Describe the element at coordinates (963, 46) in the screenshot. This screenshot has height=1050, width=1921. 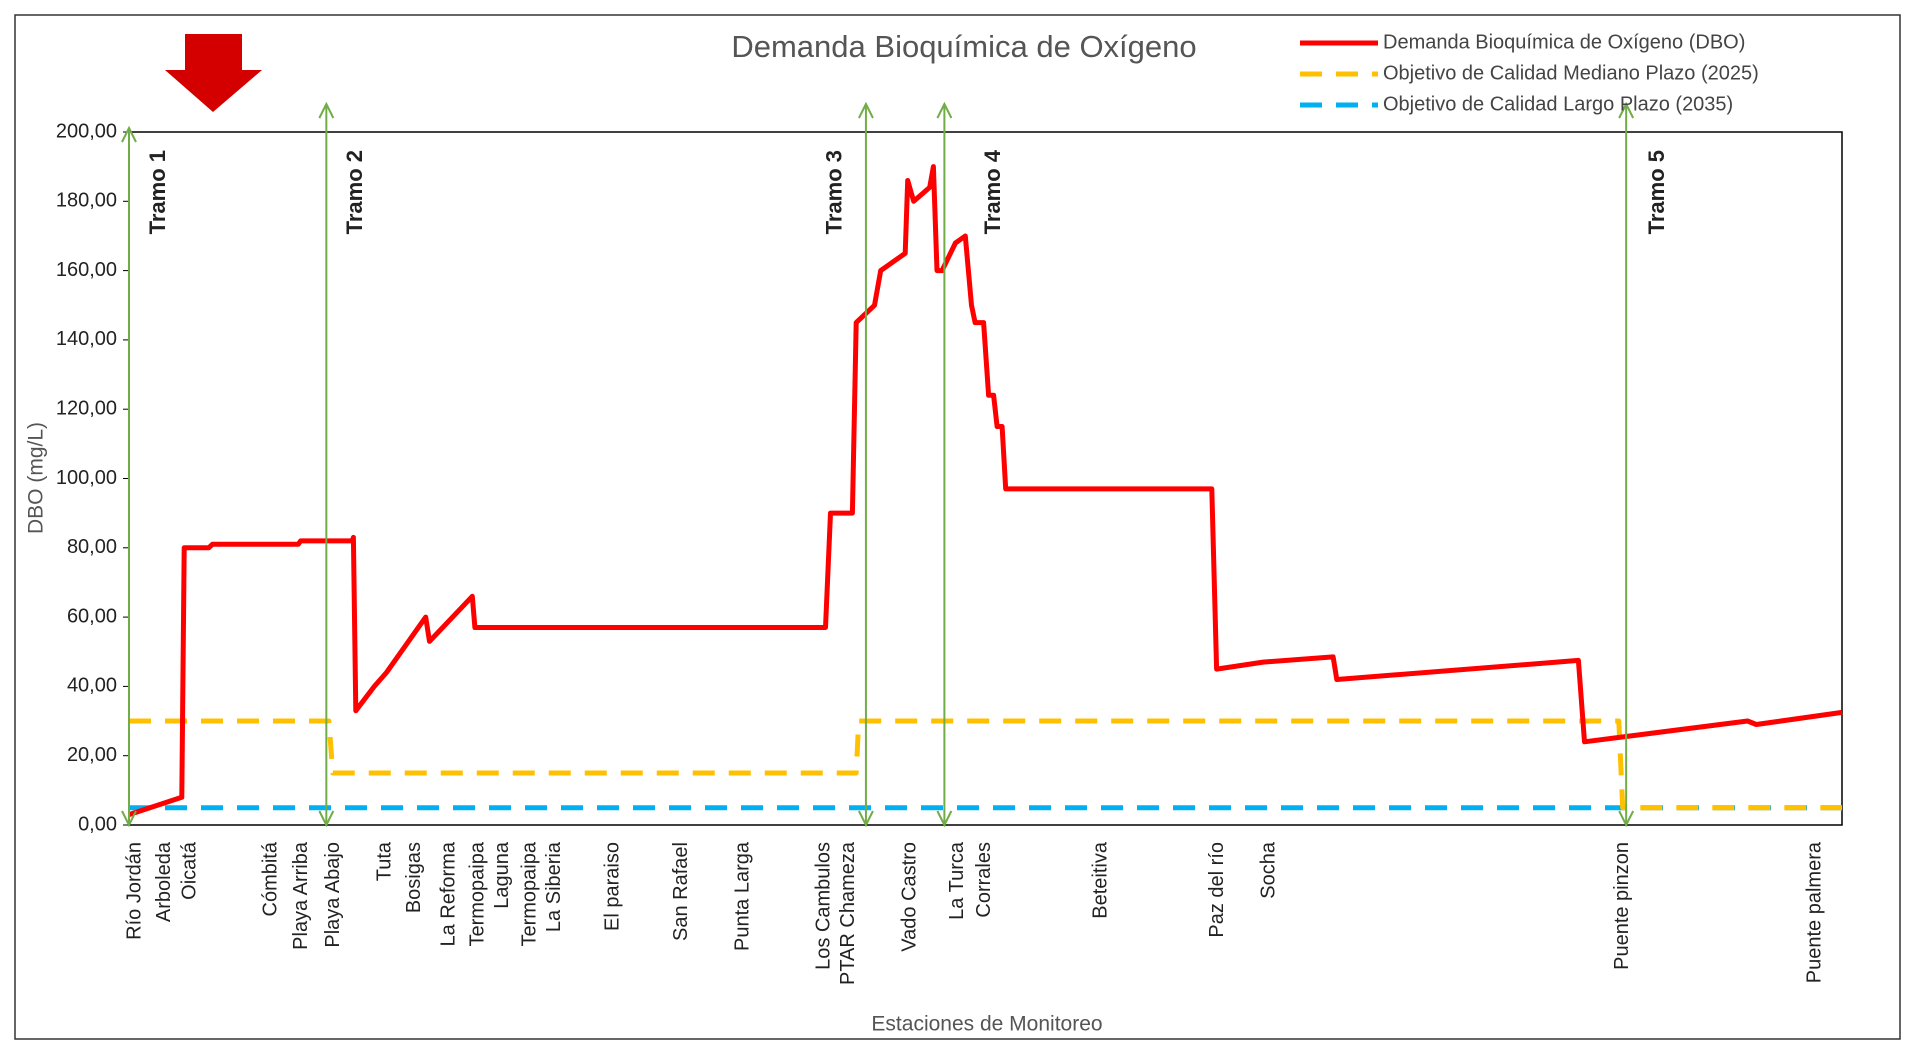
I see `chart-title: Demanda Bioquímica de Oxígeno` at that location.